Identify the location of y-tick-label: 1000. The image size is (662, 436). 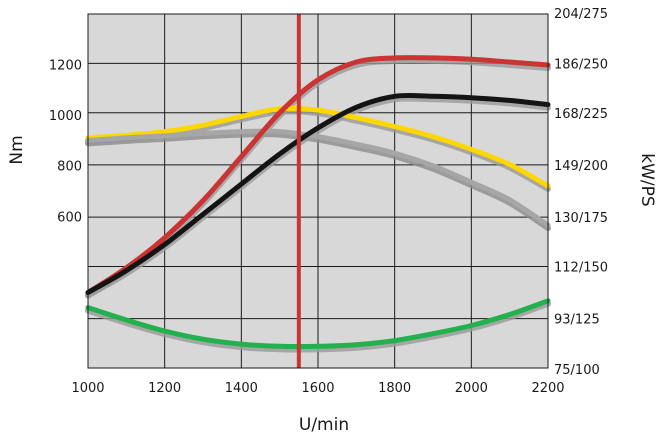
(65, 116).